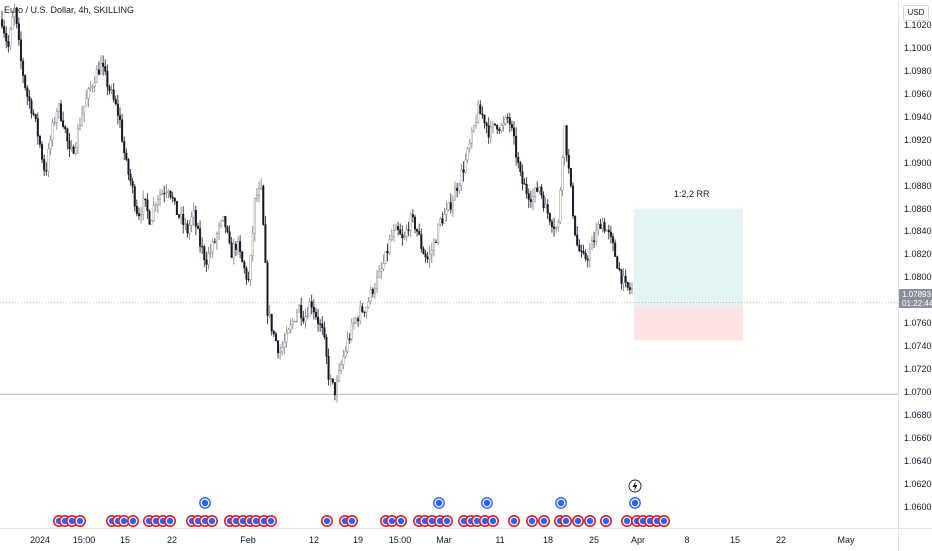 The image size is (932, 551). What do you see at coordinates (69, 10) in the screenshot?
I see `symbol-title: Euro / U.S. Dollar, 4h, SKILLING` at bounding box center [69, 10].